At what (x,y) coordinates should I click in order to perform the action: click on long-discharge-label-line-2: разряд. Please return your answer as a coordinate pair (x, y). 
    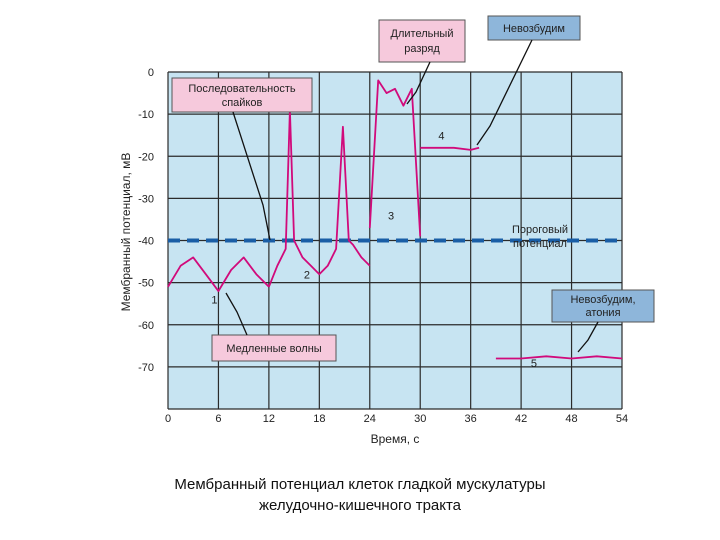
    Looking at the image, I should click on (422, 49).